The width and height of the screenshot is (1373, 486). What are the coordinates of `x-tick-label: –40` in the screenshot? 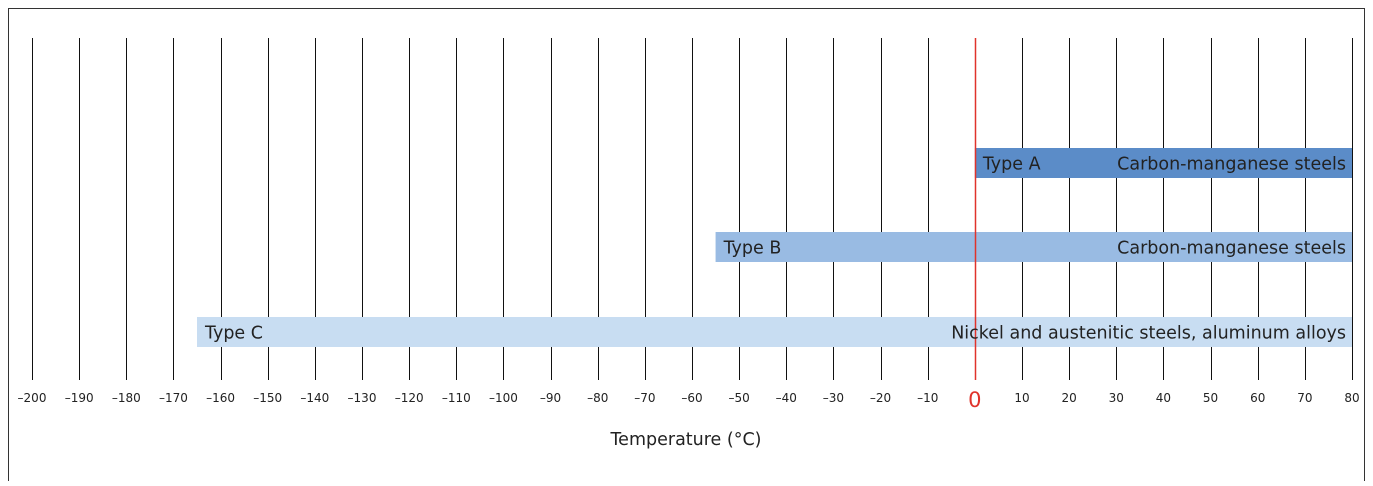 It's located at (786, 398).